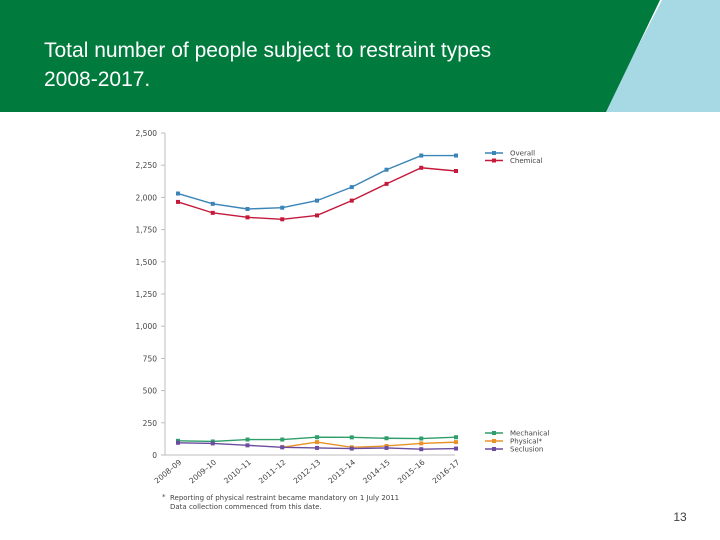 This screenshot has height=540, width=720. Describe the element at coordinates (147, 197) in the screenshot. I see `y-tick-label: 2,000` at that location.